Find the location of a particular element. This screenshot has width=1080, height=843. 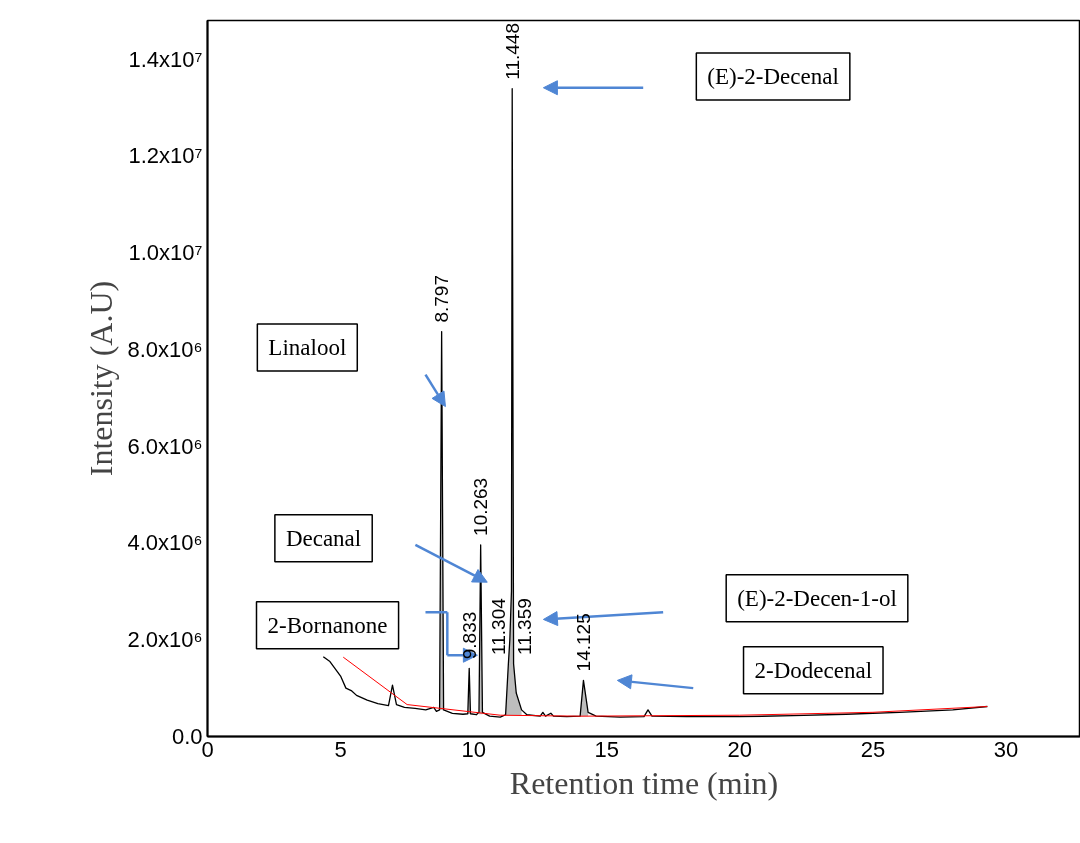

y-tick-label: 0.0 is located at coordinates (187, 736).